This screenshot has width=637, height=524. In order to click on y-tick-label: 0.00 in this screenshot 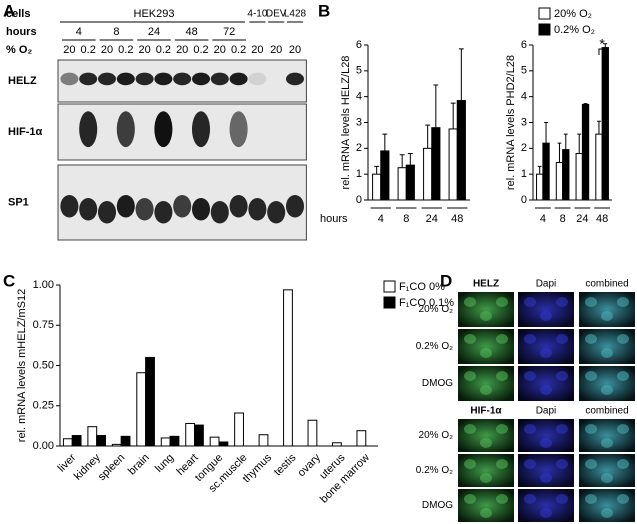, I will do `click(43, 446)`.